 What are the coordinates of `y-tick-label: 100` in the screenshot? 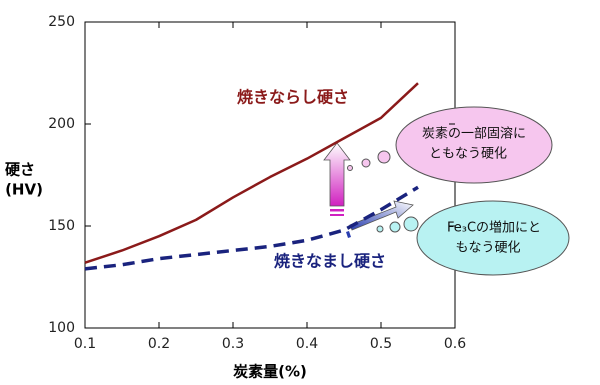 It's located at (61, 328).